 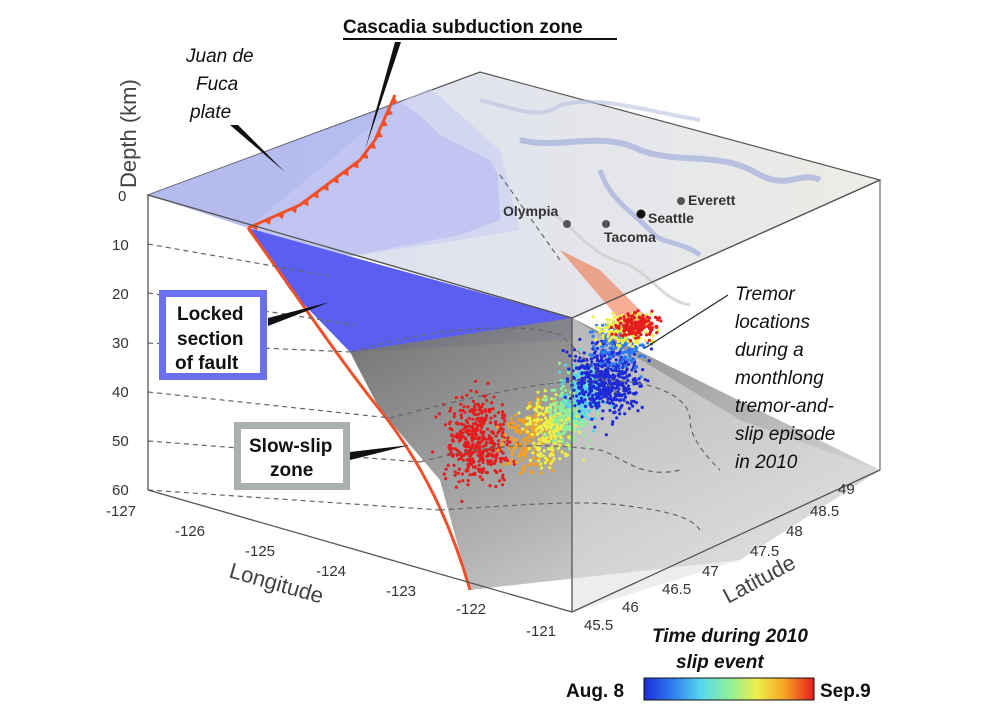 I want to click on depth-tick: 40, so click(x=120, y=392).